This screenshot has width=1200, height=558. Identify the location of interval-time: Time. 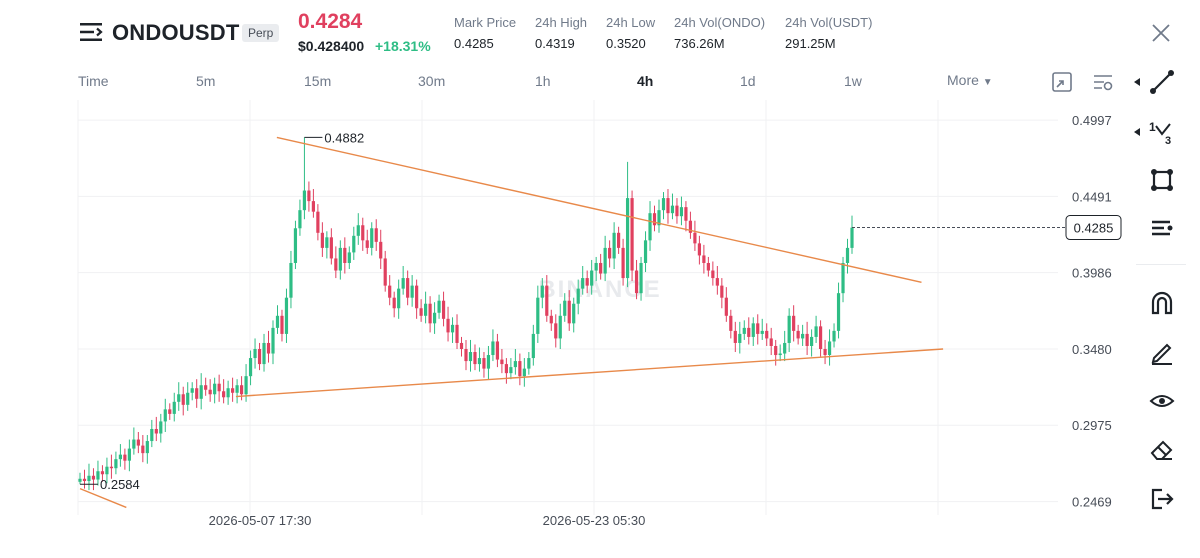
(93, 81).